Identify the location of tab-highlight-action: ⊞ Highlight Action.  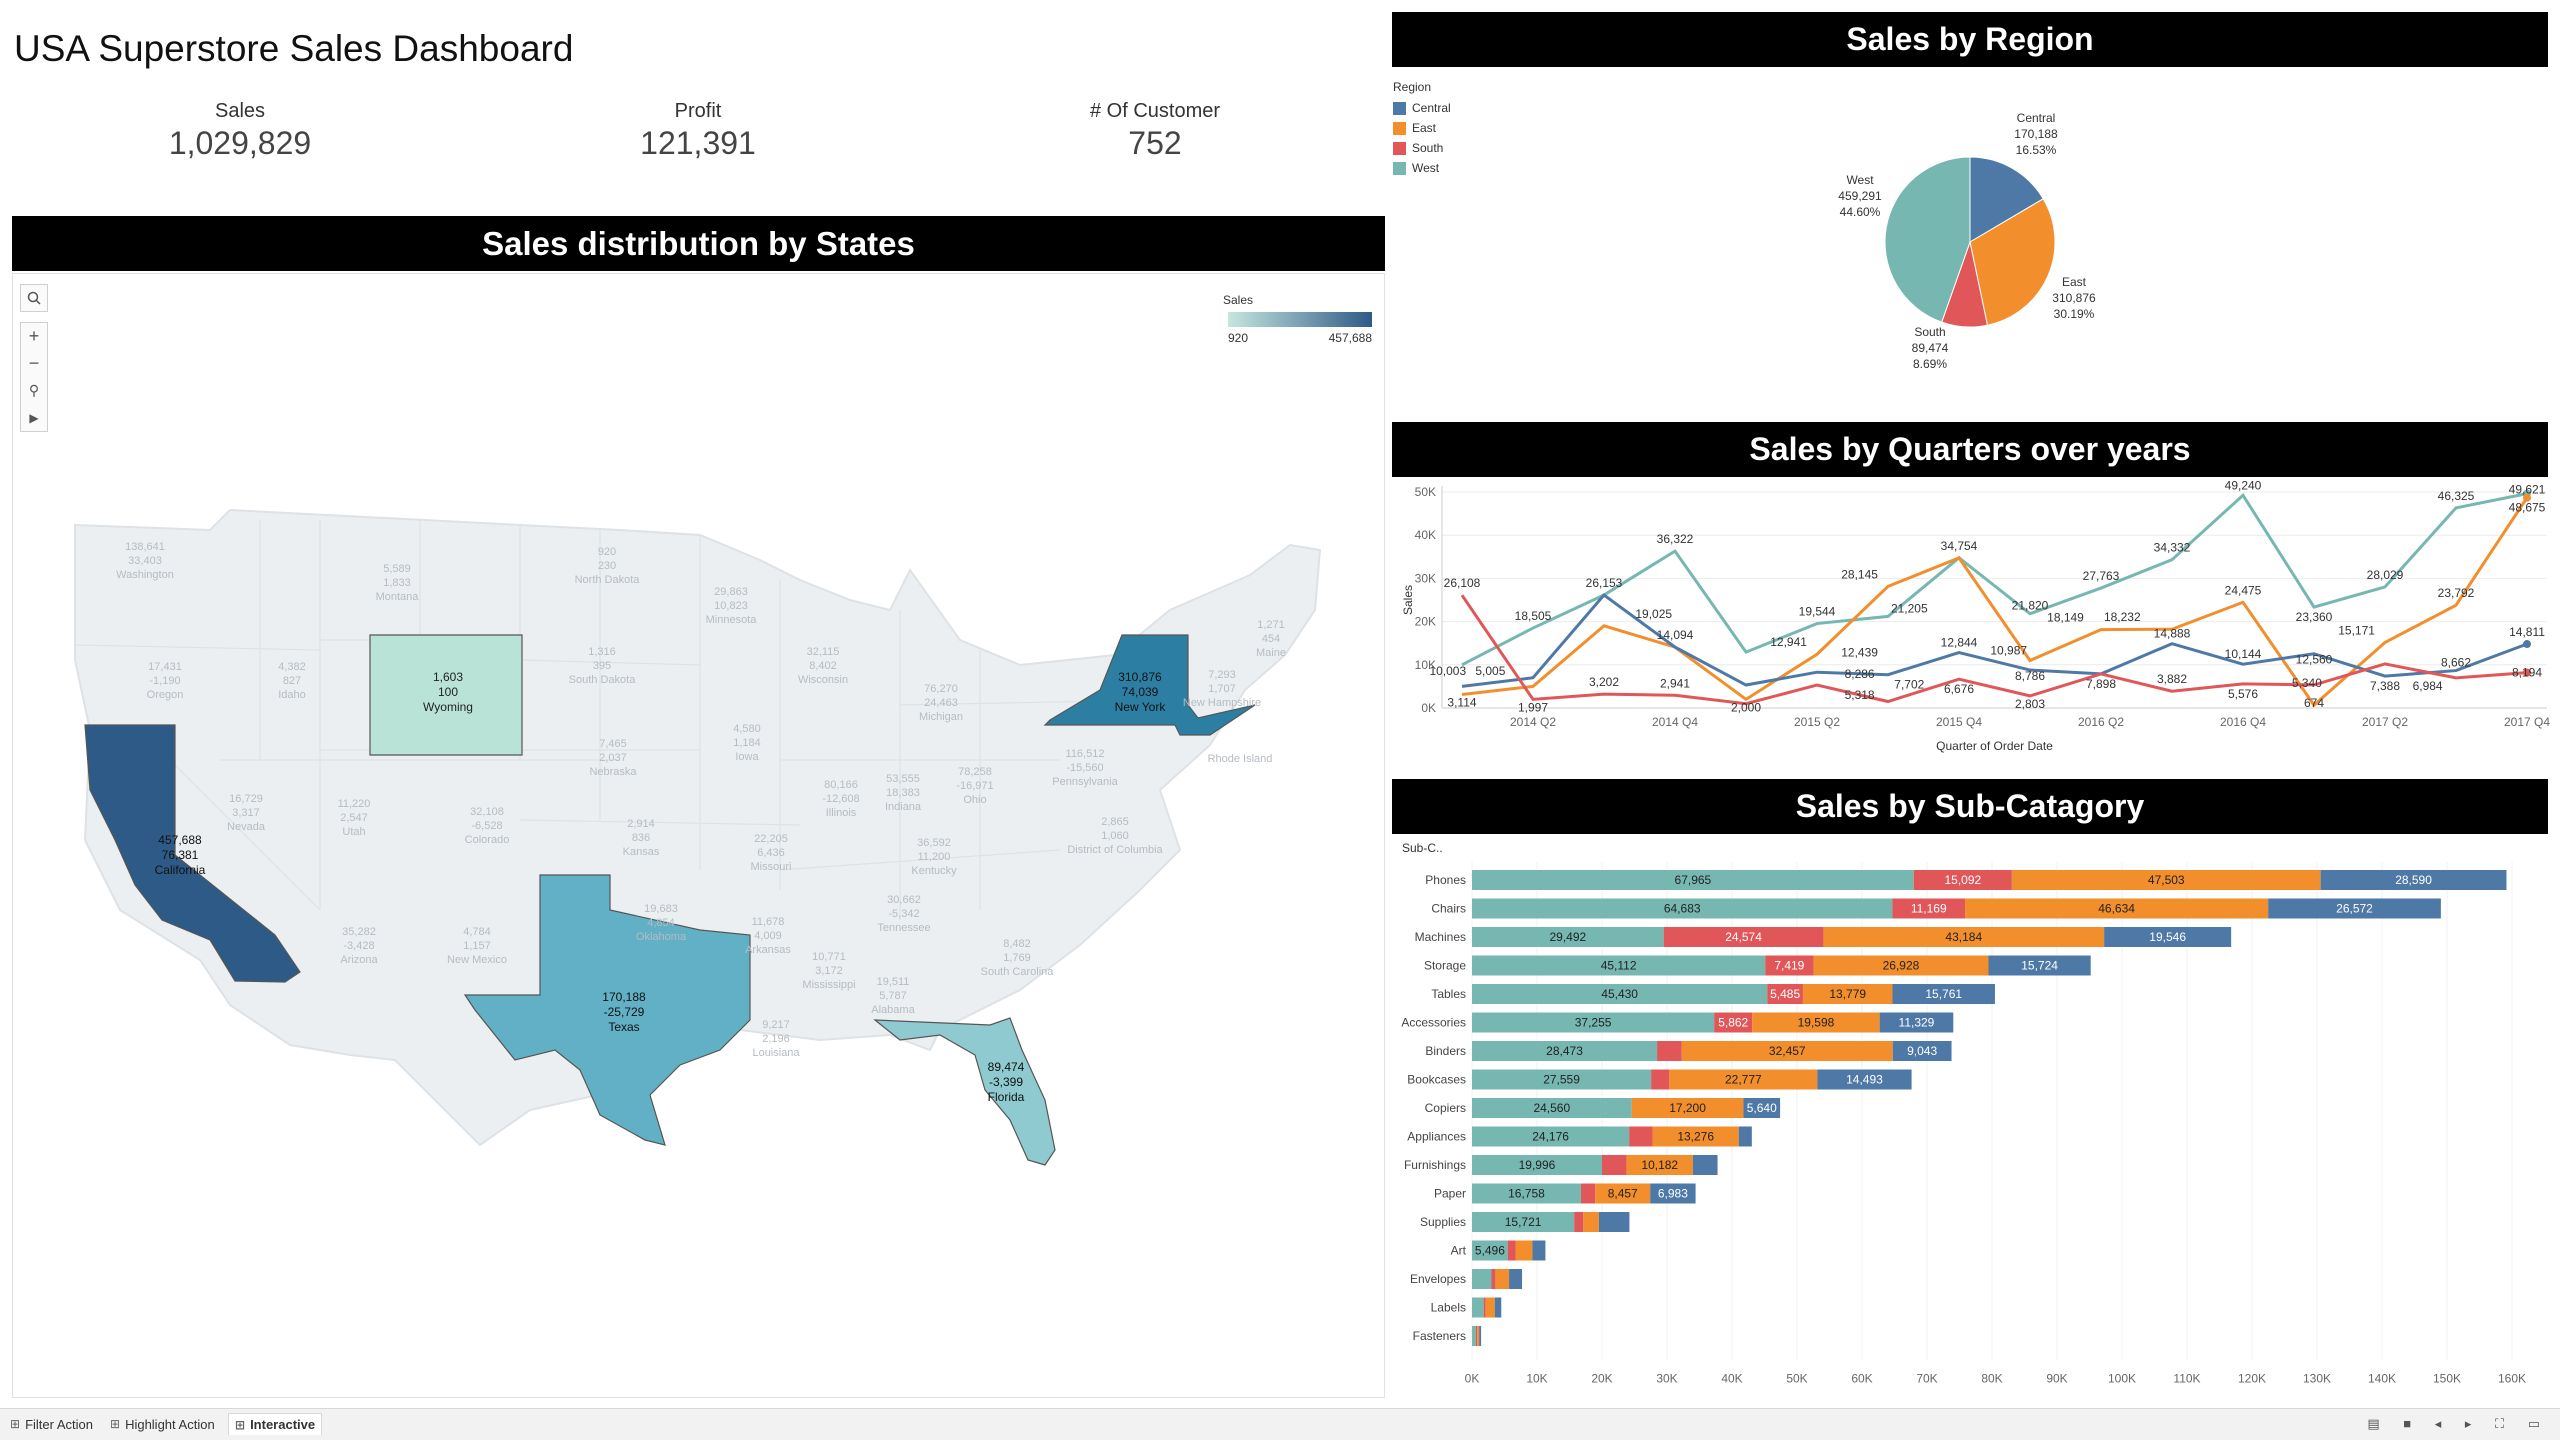
(162, 1424).